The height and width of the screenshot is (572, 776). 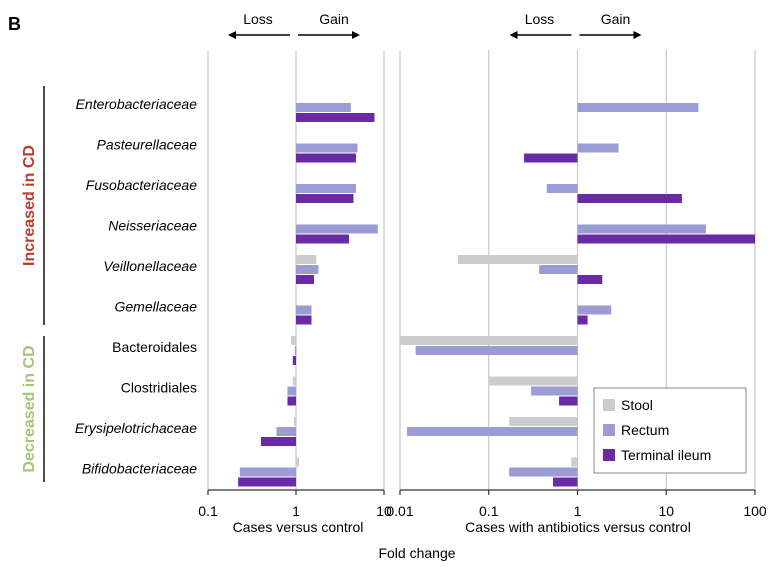 I want to click on legend-label-stool: Stool, so click(x=637, y=405).